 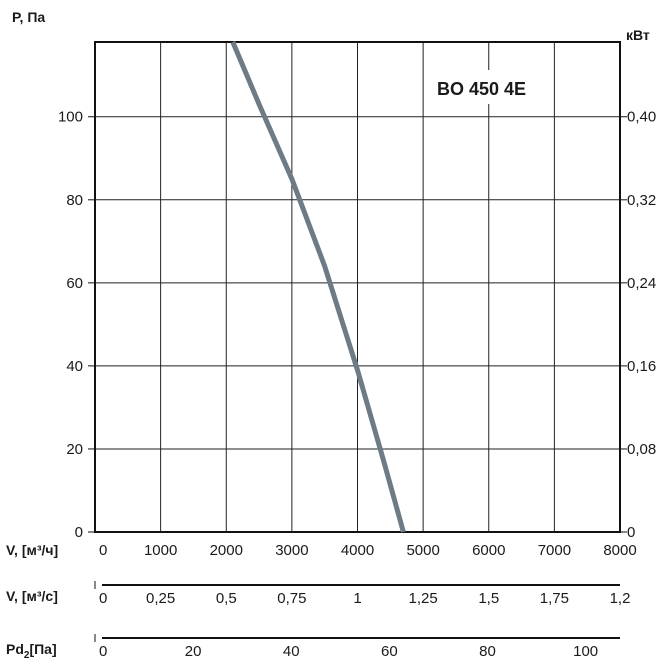 What do you see at coordinates (638, 35) in the screenshot?
I see `y-axis-right-title: кВт` at bounding box center [638, 35].